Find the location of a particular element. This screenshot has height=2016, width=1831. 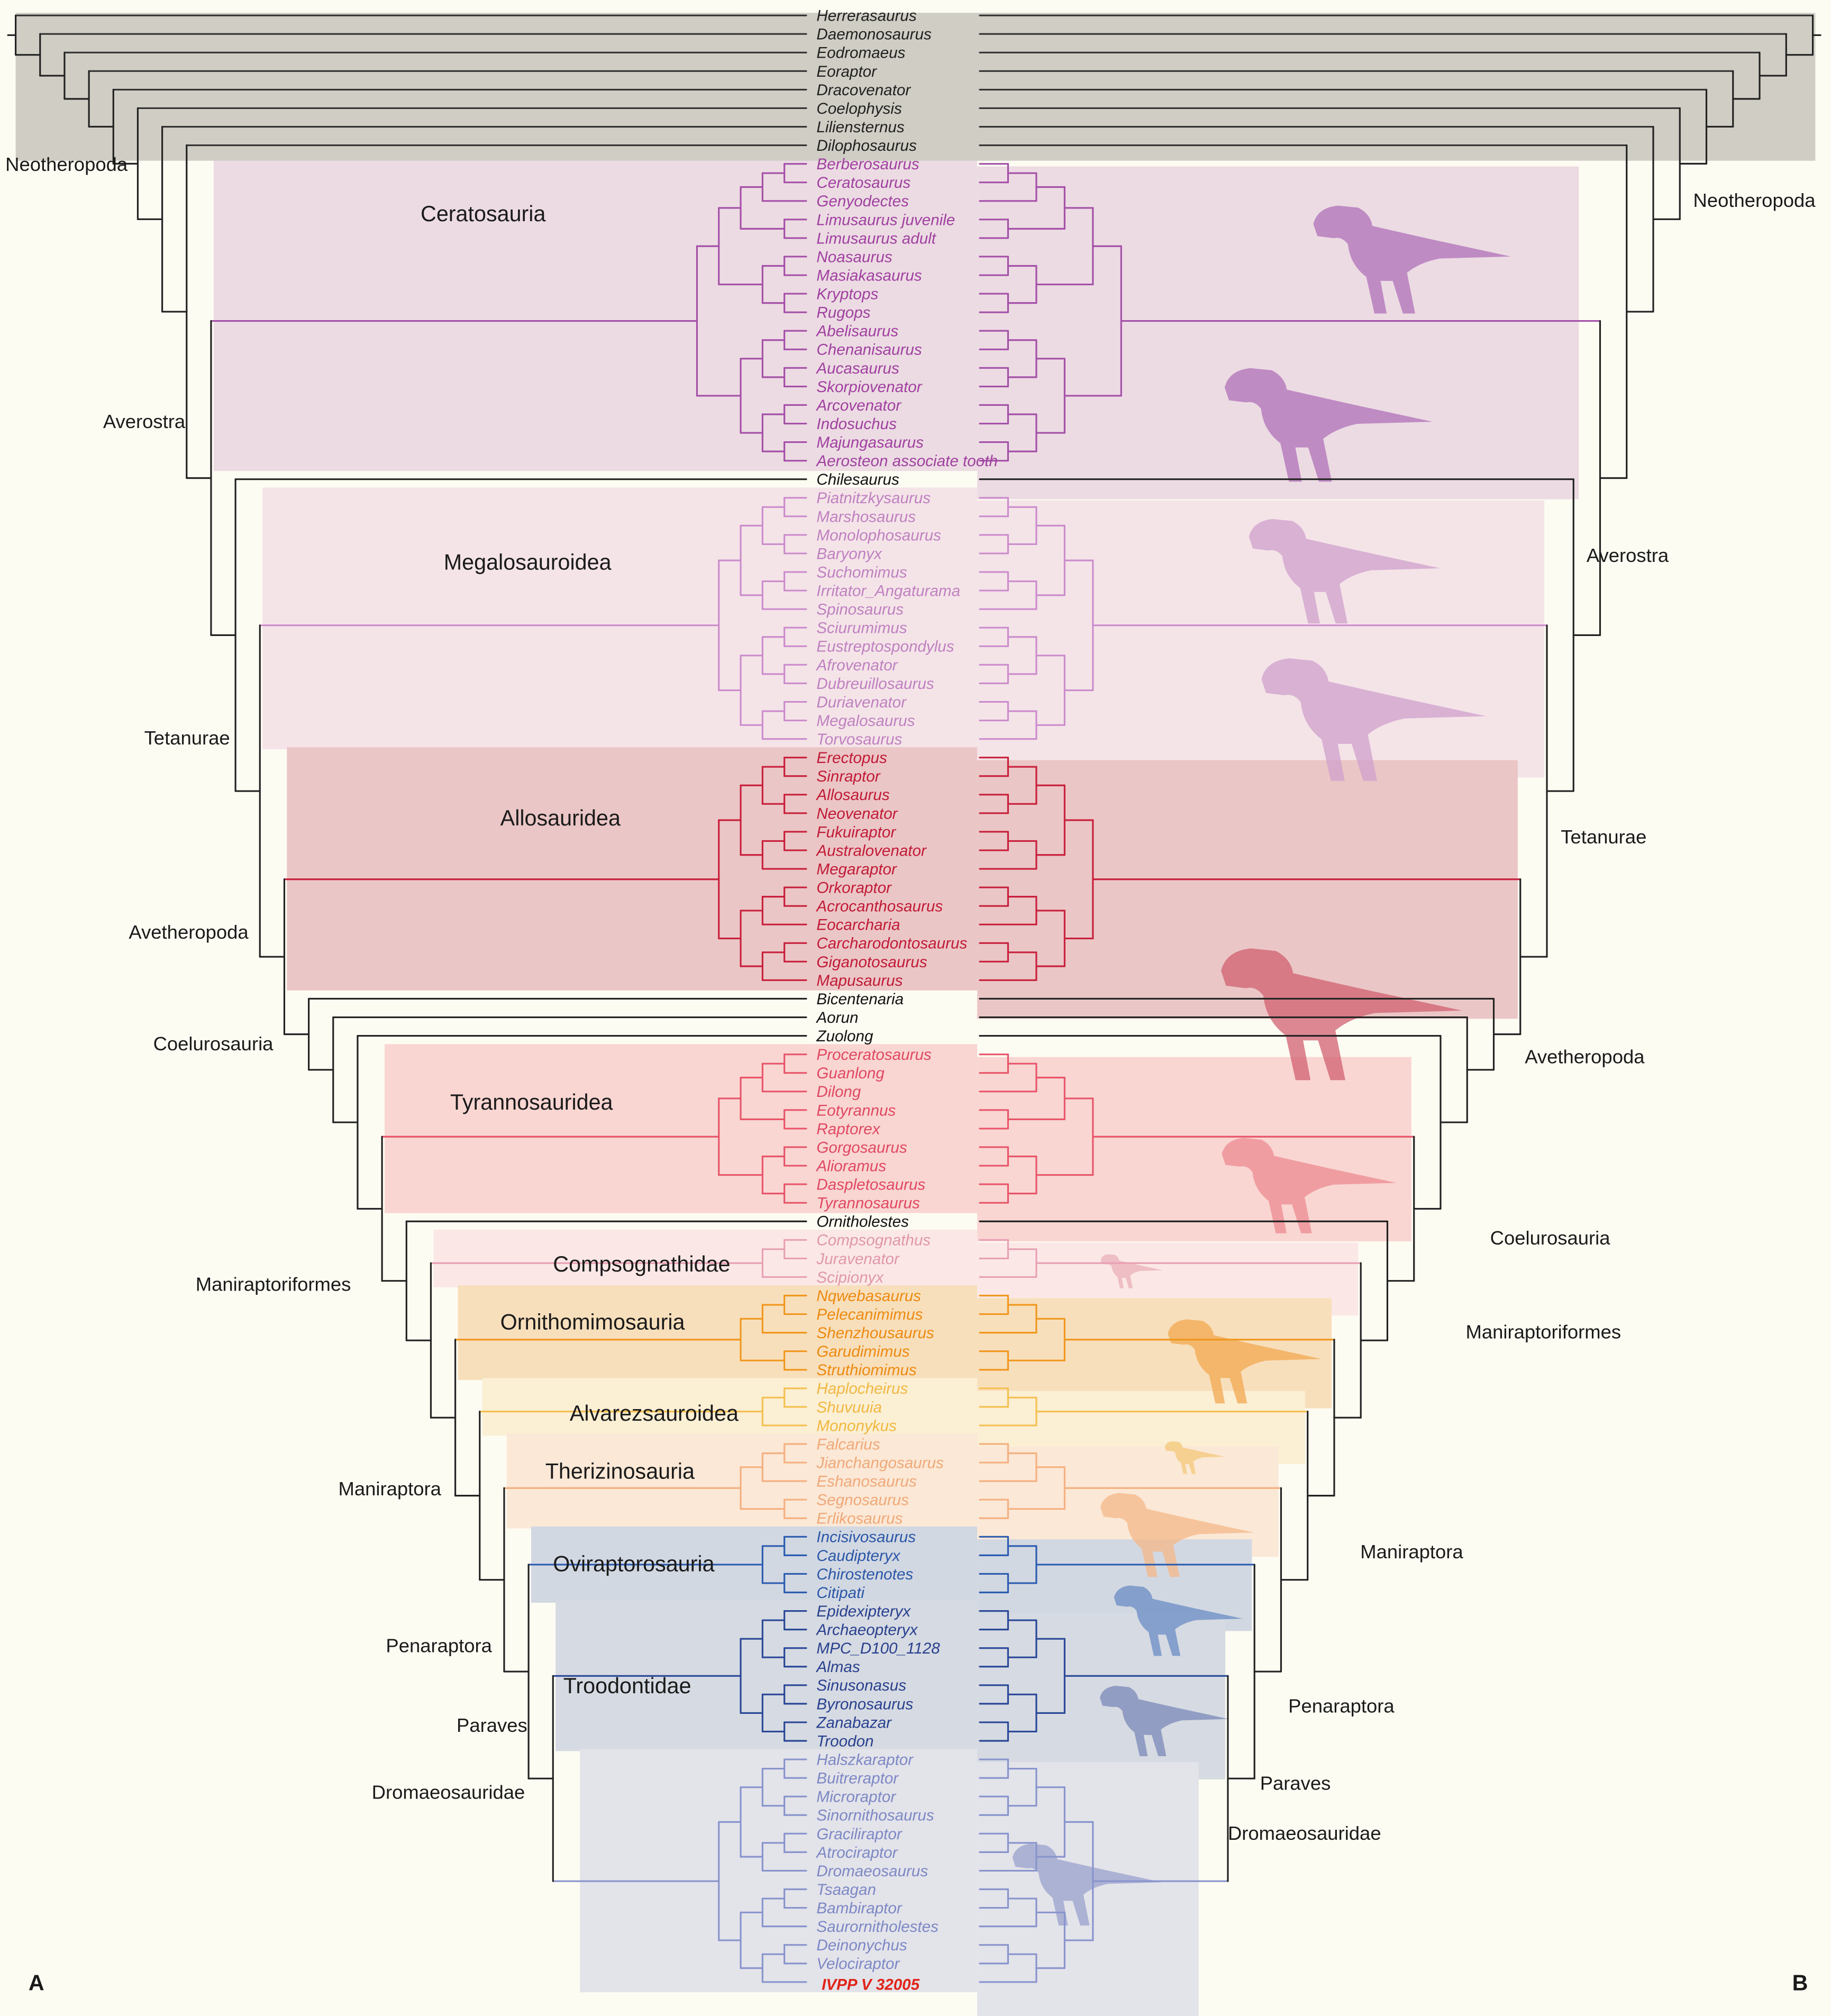

clade-background-left-orni is located at coordinates (718, 1333).